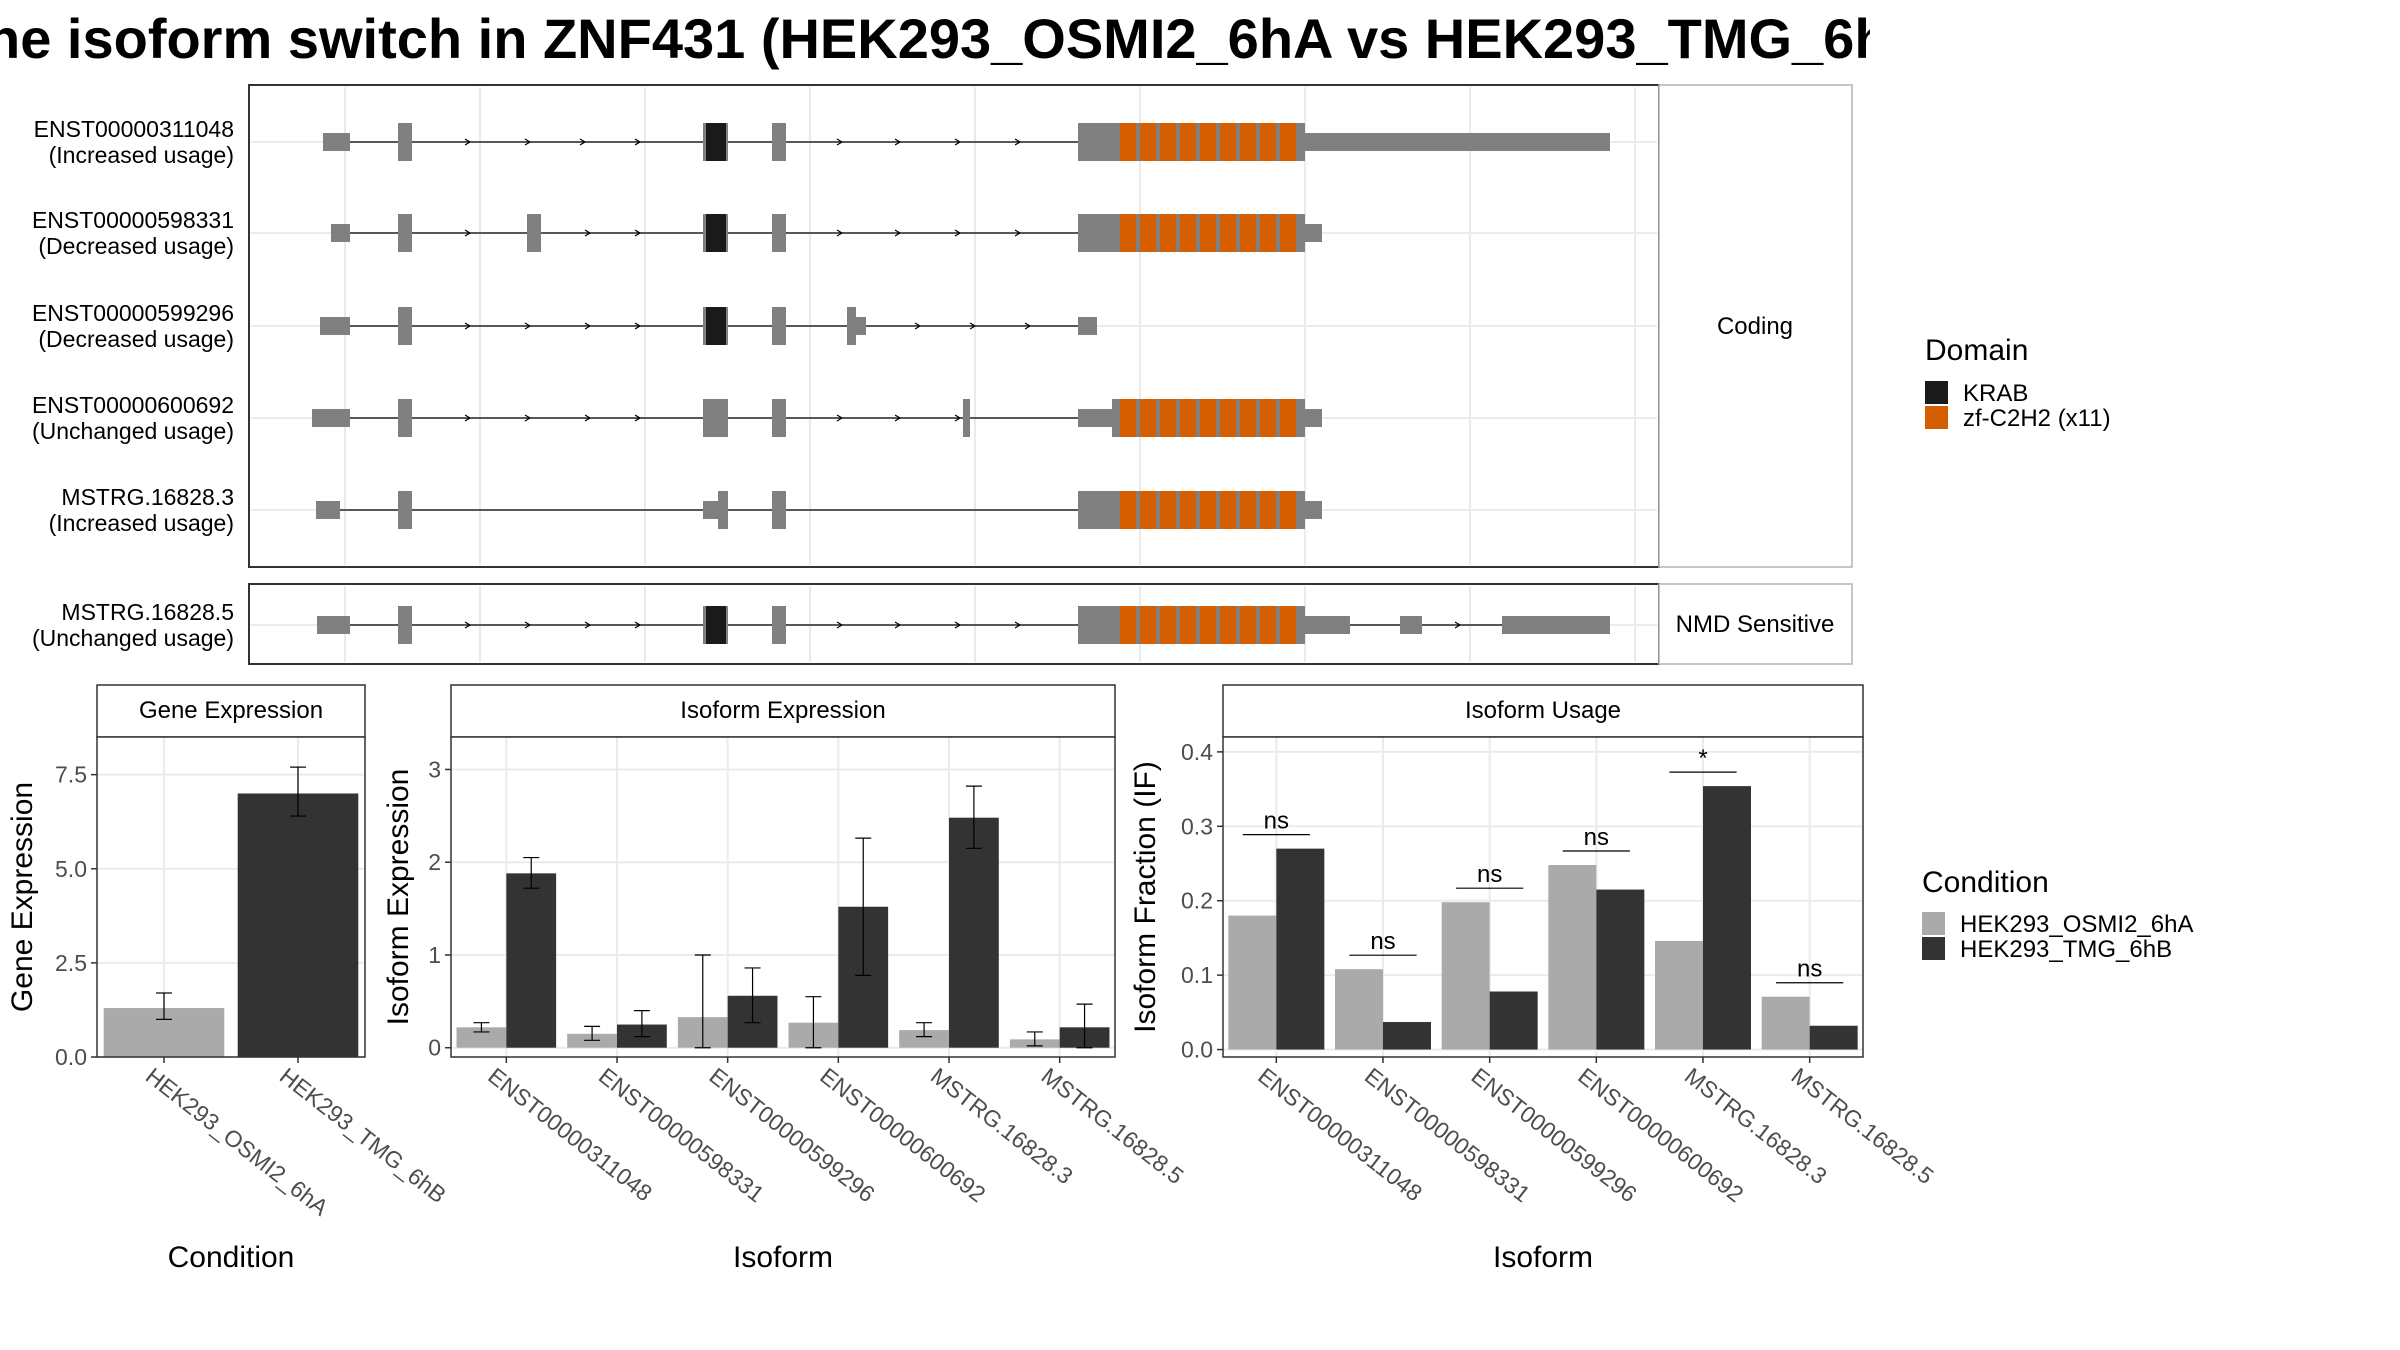 This screenshot has width=2400, height=1350. I want to click on y-axis-title: Isoform Fraction (IF), so click(1145, 897).